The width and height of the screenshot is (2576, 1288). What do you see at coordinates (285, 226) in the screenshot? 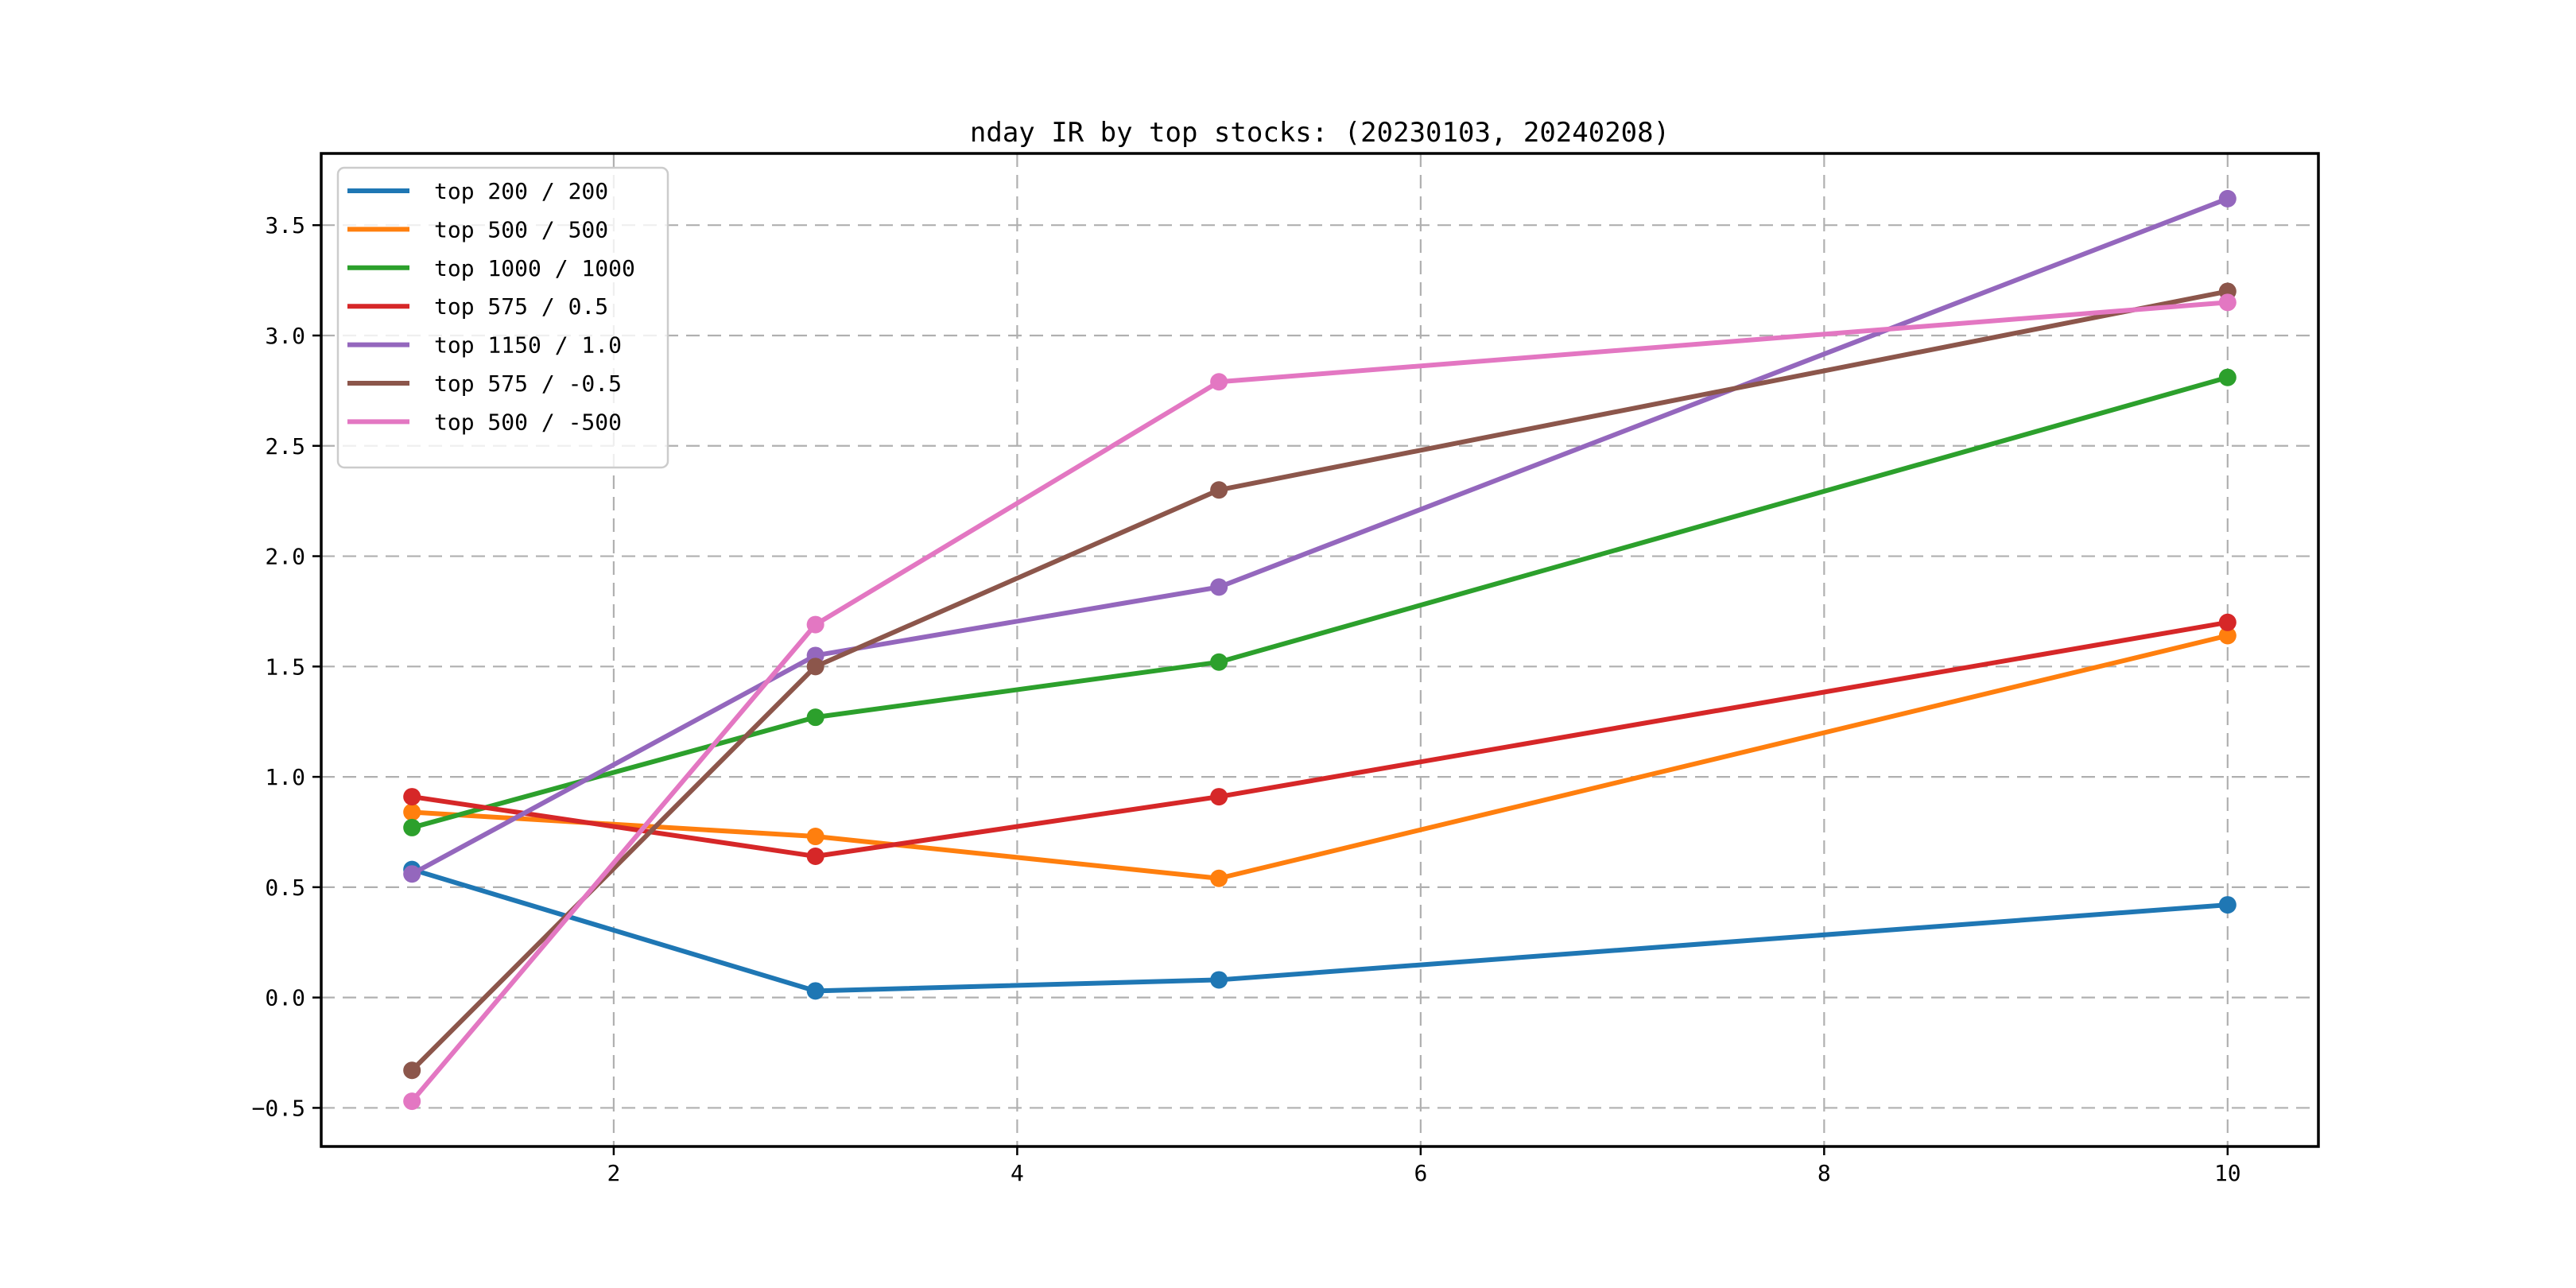
I see `y-tick-label: 3.5` at bounding box center [285, 226].